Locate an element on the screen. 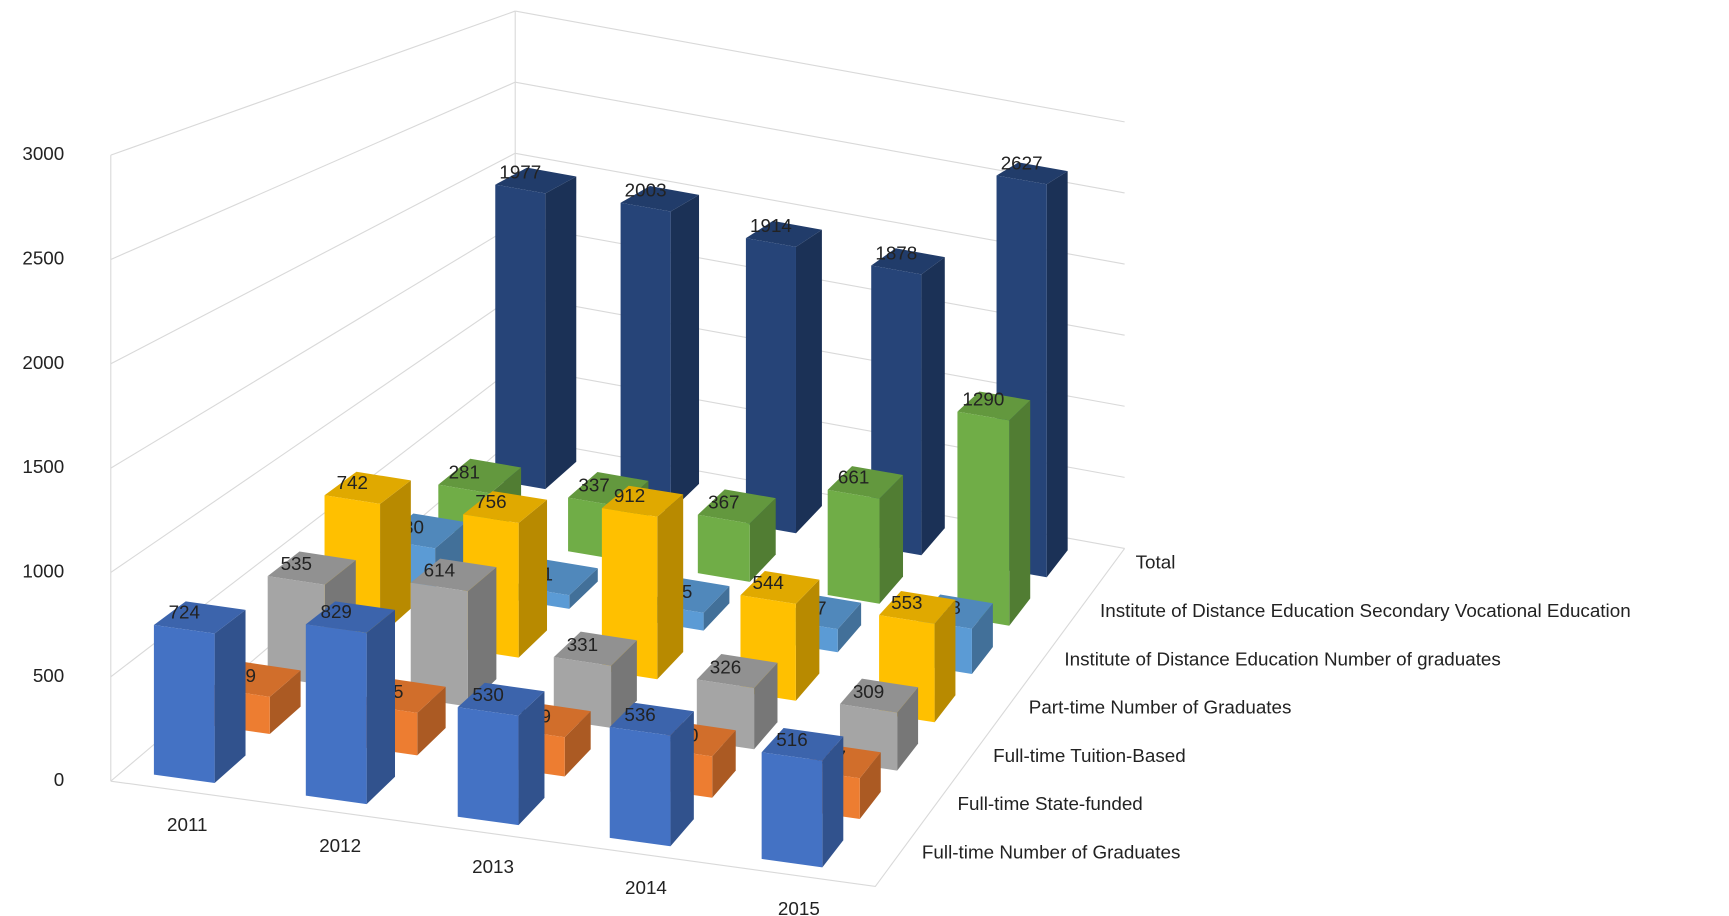 The height and width of the screenshot is (916, 1729). y-tick-label: 1500 is located at coordinates (43, 466).